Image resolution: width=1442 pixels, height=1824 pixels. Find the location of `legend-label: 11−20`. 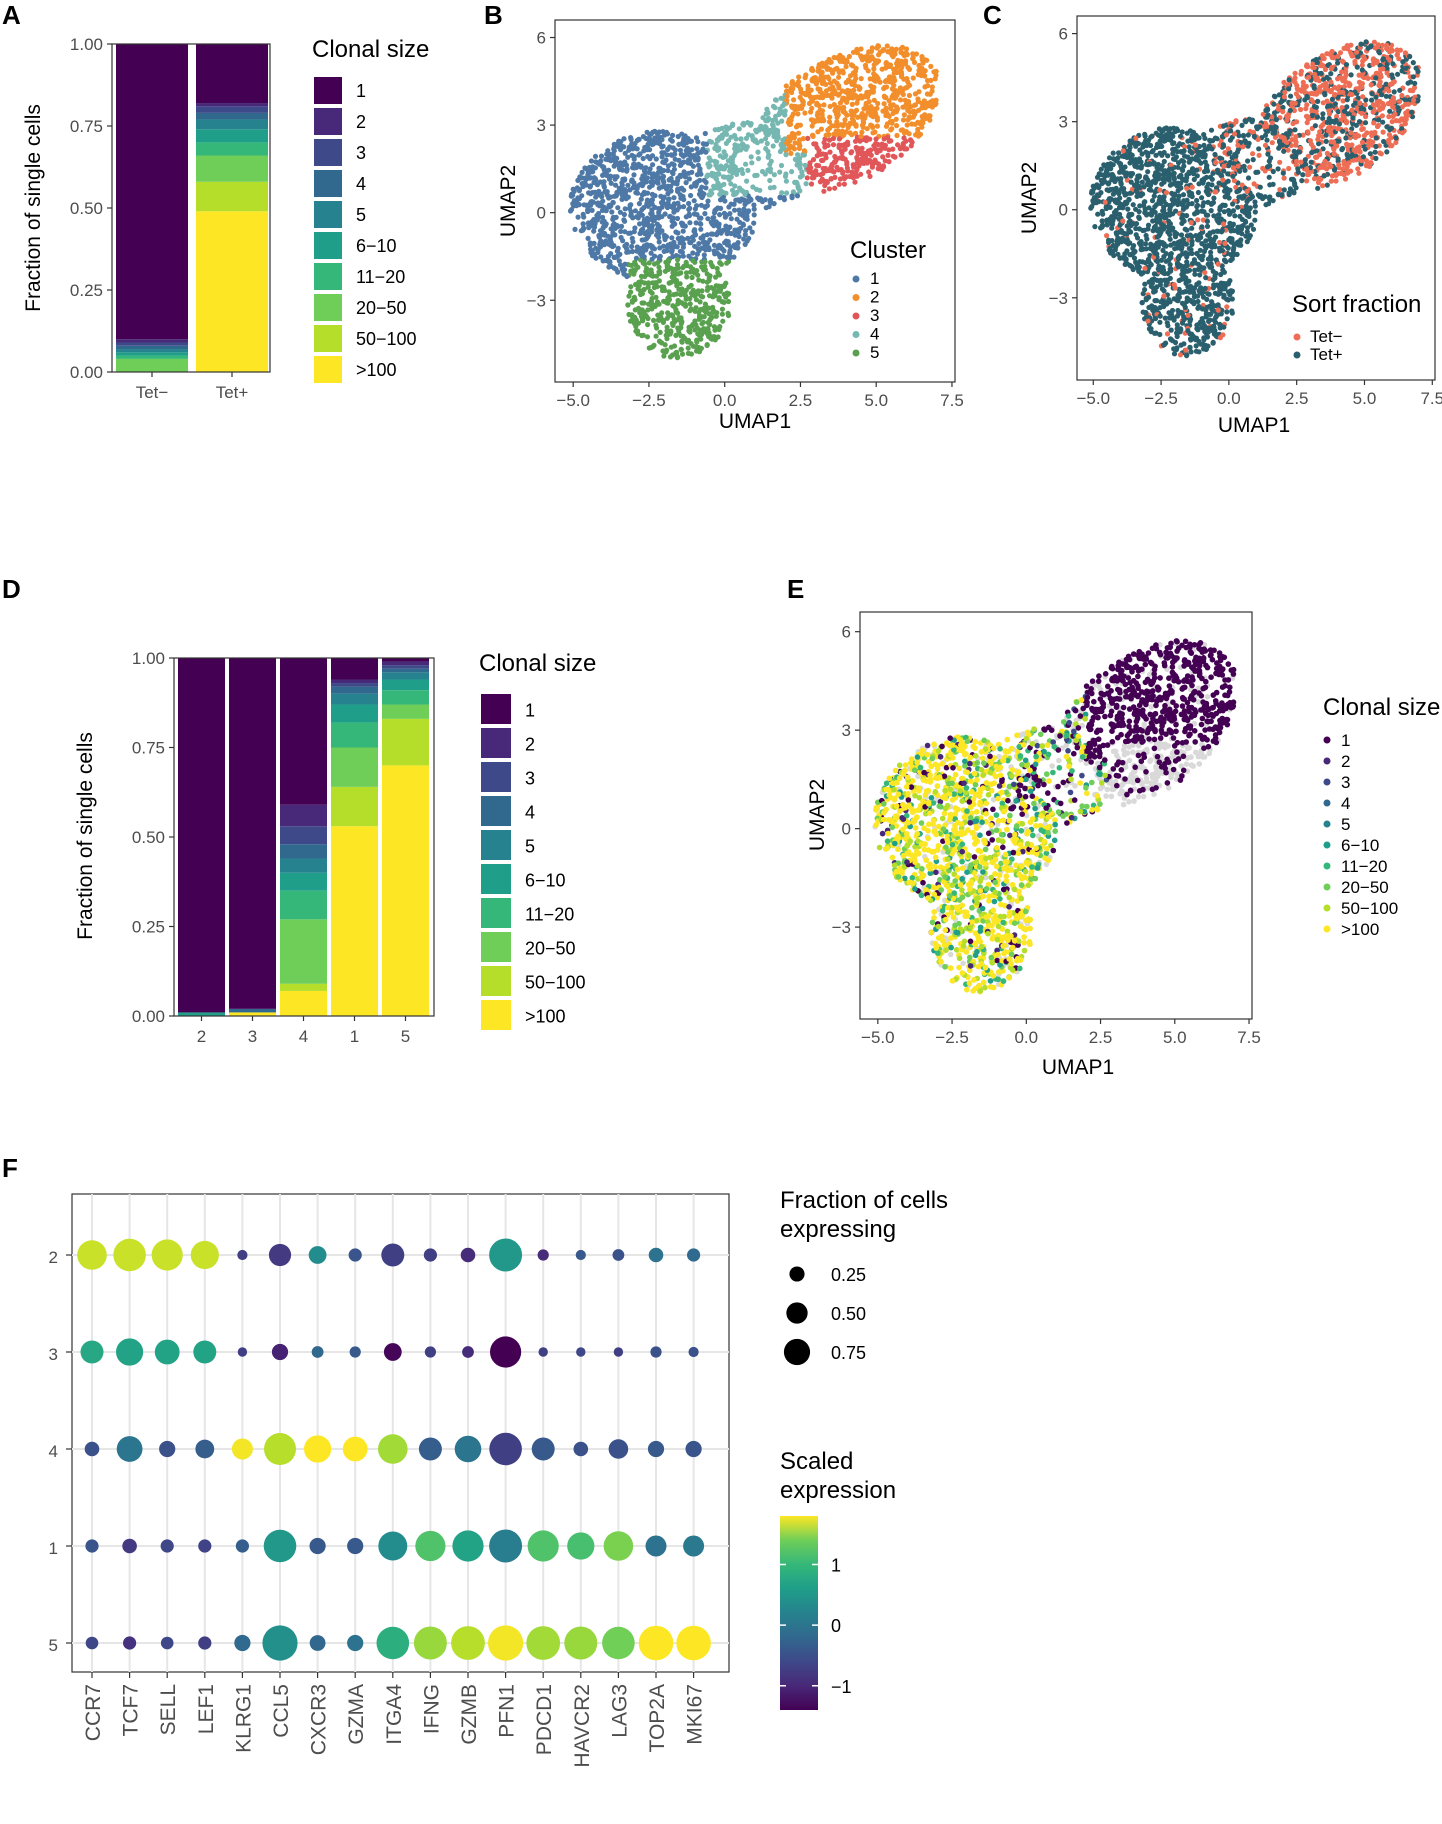

legend-label: 11−20 is located at coordinates (380, 277).